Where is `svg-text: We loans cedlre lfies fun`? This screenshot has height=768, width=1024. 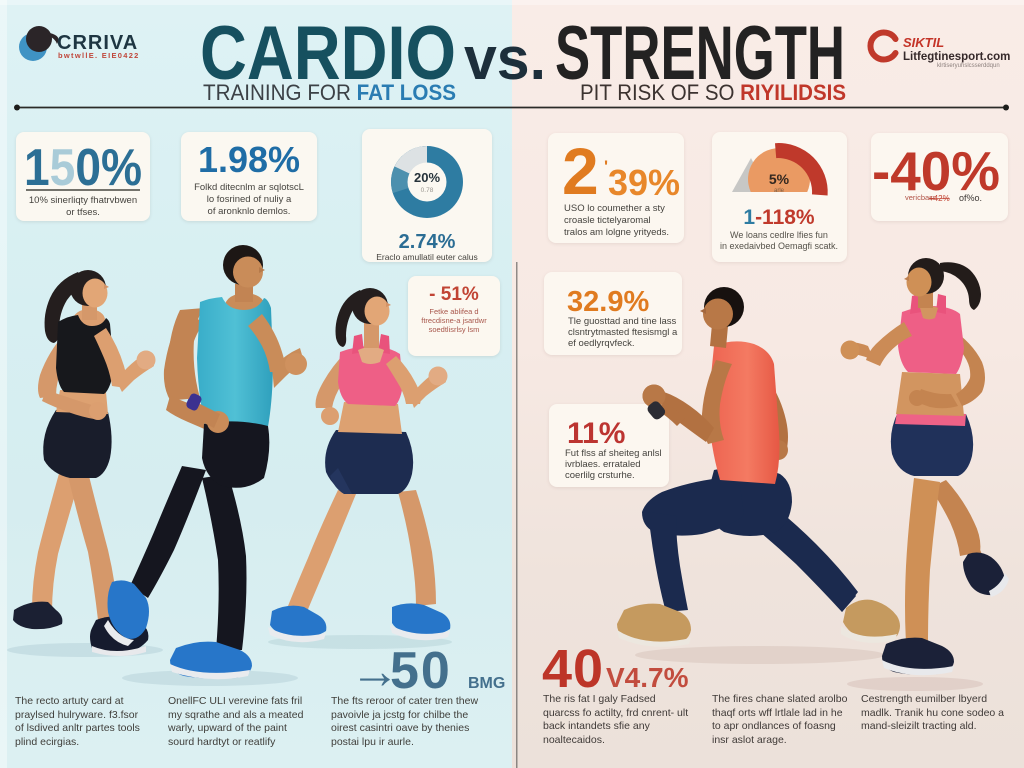 svg-text: We loans cedlre lfies fun is located at coordinates (779, 235).